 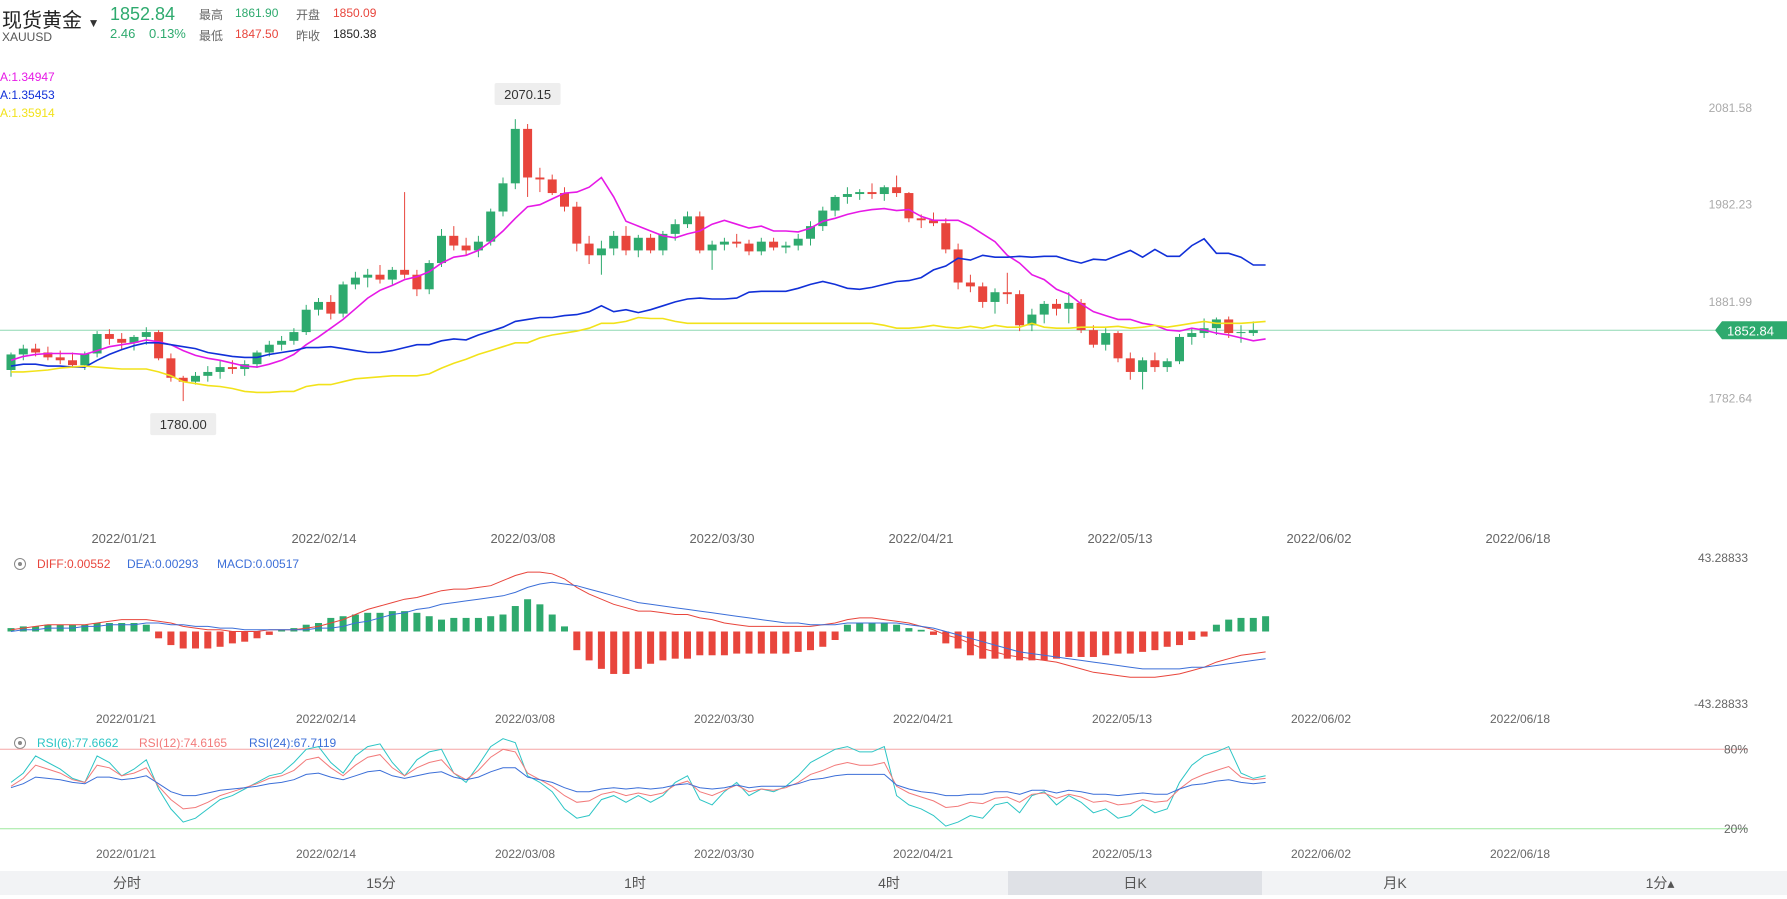 I want to click on x-tick-label: 2022/05/13, so click(x=1119, y=538).